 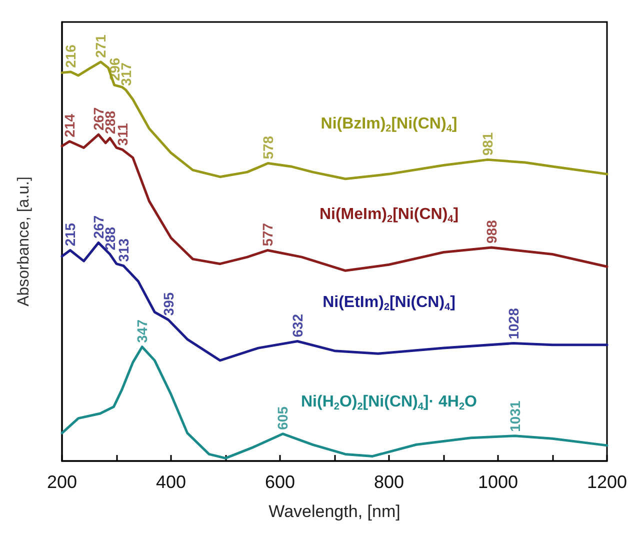 What do you see at coordinates (280, 482) in the screenshot?
I see `x-tick-label: 600` at bounding box center [280, 482].